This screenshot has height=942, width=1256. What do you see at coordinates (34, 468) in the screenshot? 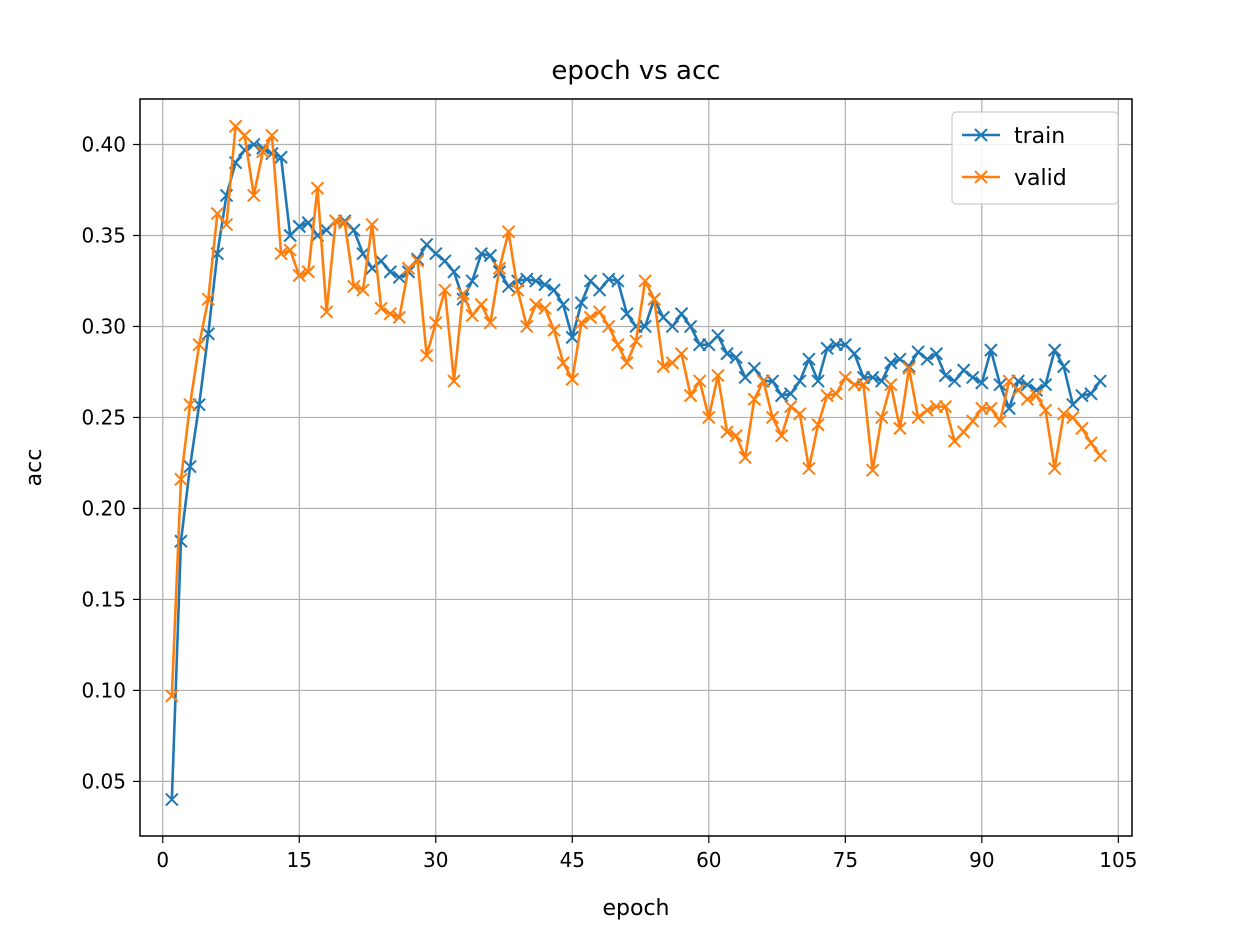
I see `y-axis-label: acc` at bounding box center [34, 468].